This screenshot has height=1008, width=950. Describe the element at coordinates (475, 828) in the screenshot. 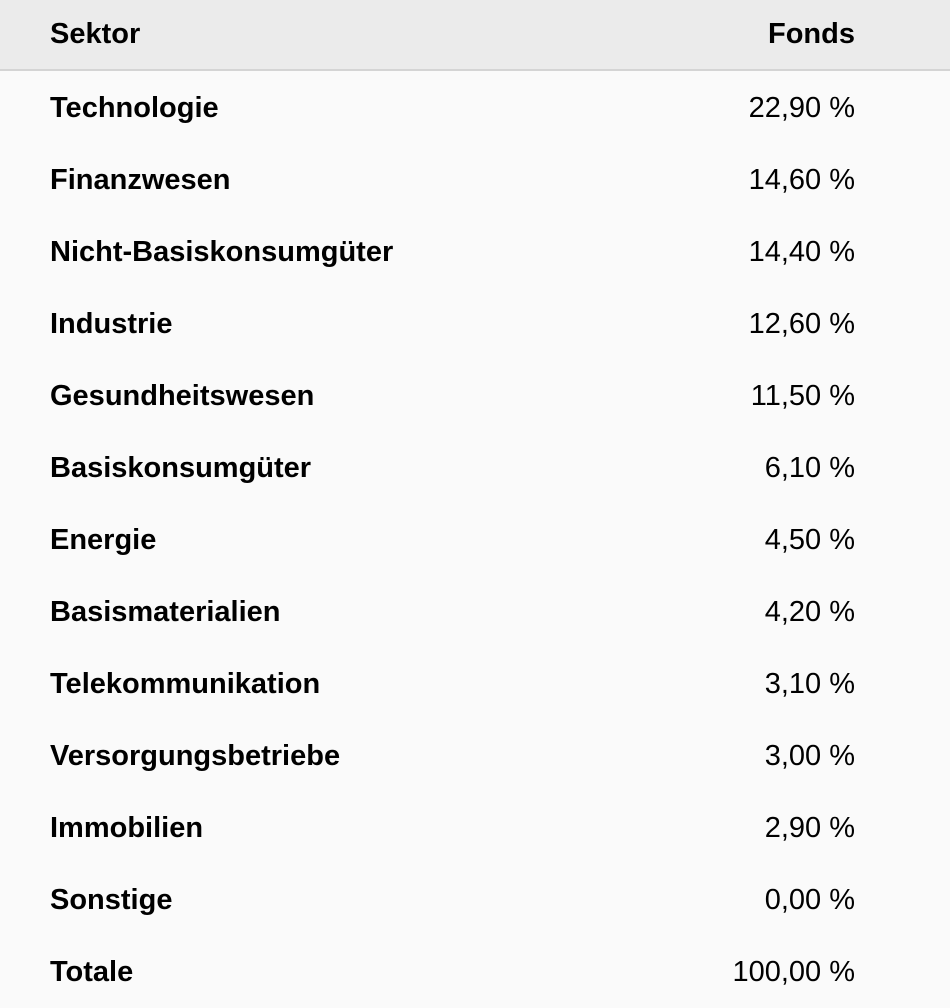

I see `table-row: Immobilien 2,90 %` at that location.